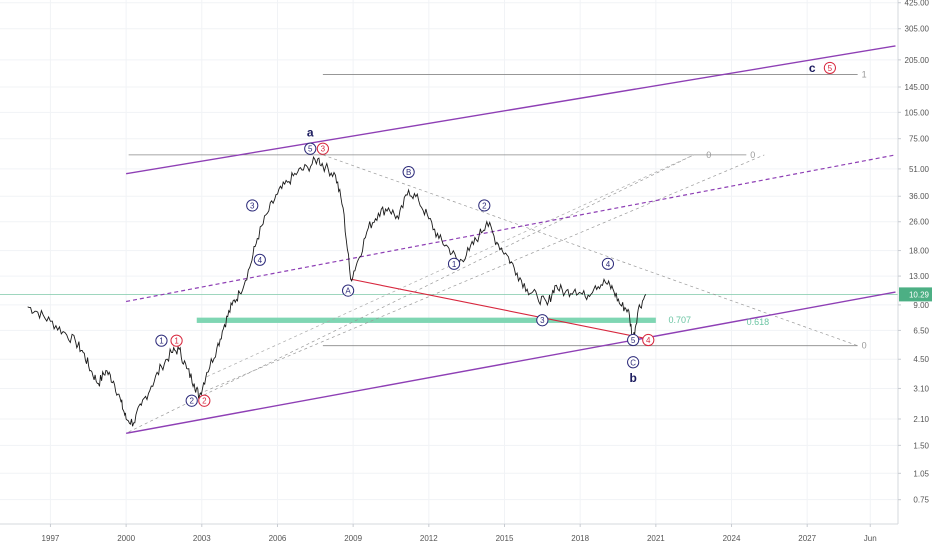  What do you see at coordinates (919, 276) in the screenshot?
I see `price-tick-label: 13.00` at bounding box center [919, 276].